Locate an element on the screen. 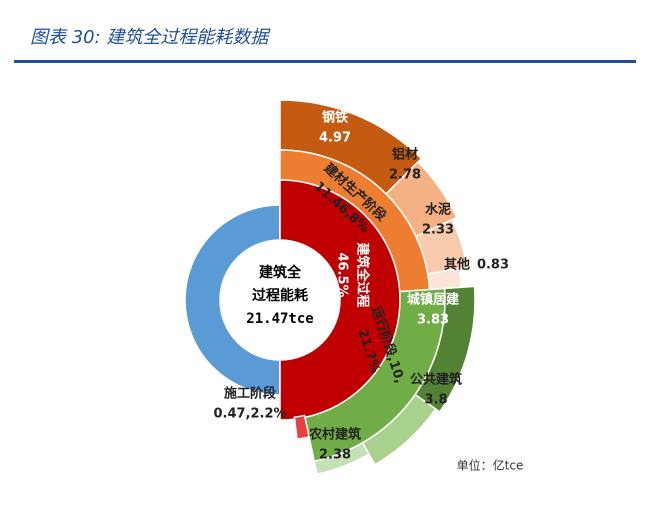 This screenshot has height=510, width=649. segment-label: 其他 0.83 is located at coordinates (476, 265).